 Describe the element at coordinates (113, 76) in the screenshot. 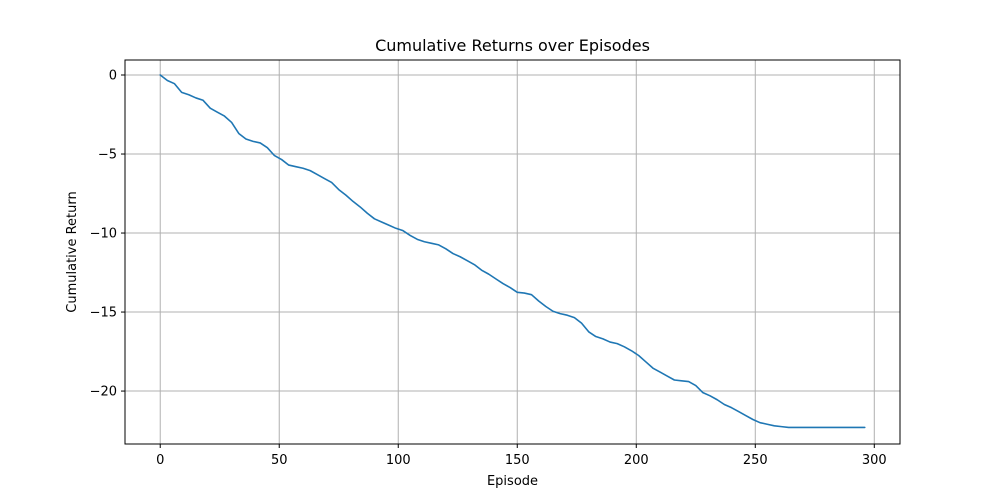

I see `y-tick-label: 0` at that location.